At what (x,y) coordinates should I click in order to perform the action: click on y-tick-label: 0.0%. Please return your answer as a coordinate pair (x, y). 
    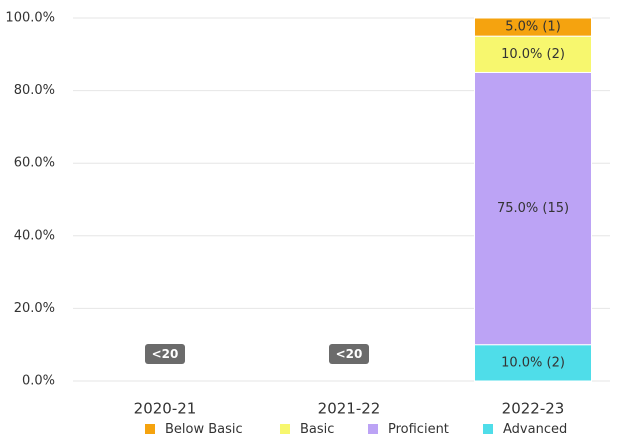
    Looking at the image, I should click on (38, 381).